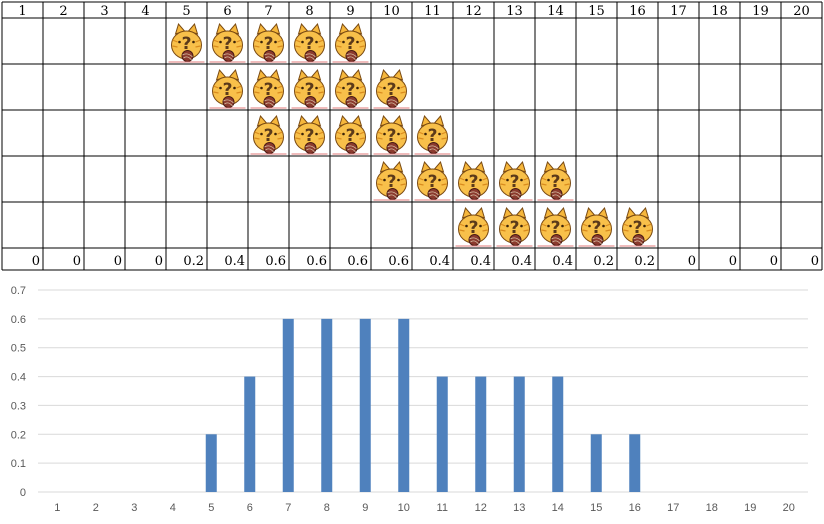 The image size is (824, 524). I want to click on header-cell: 9, so click(350, 11).